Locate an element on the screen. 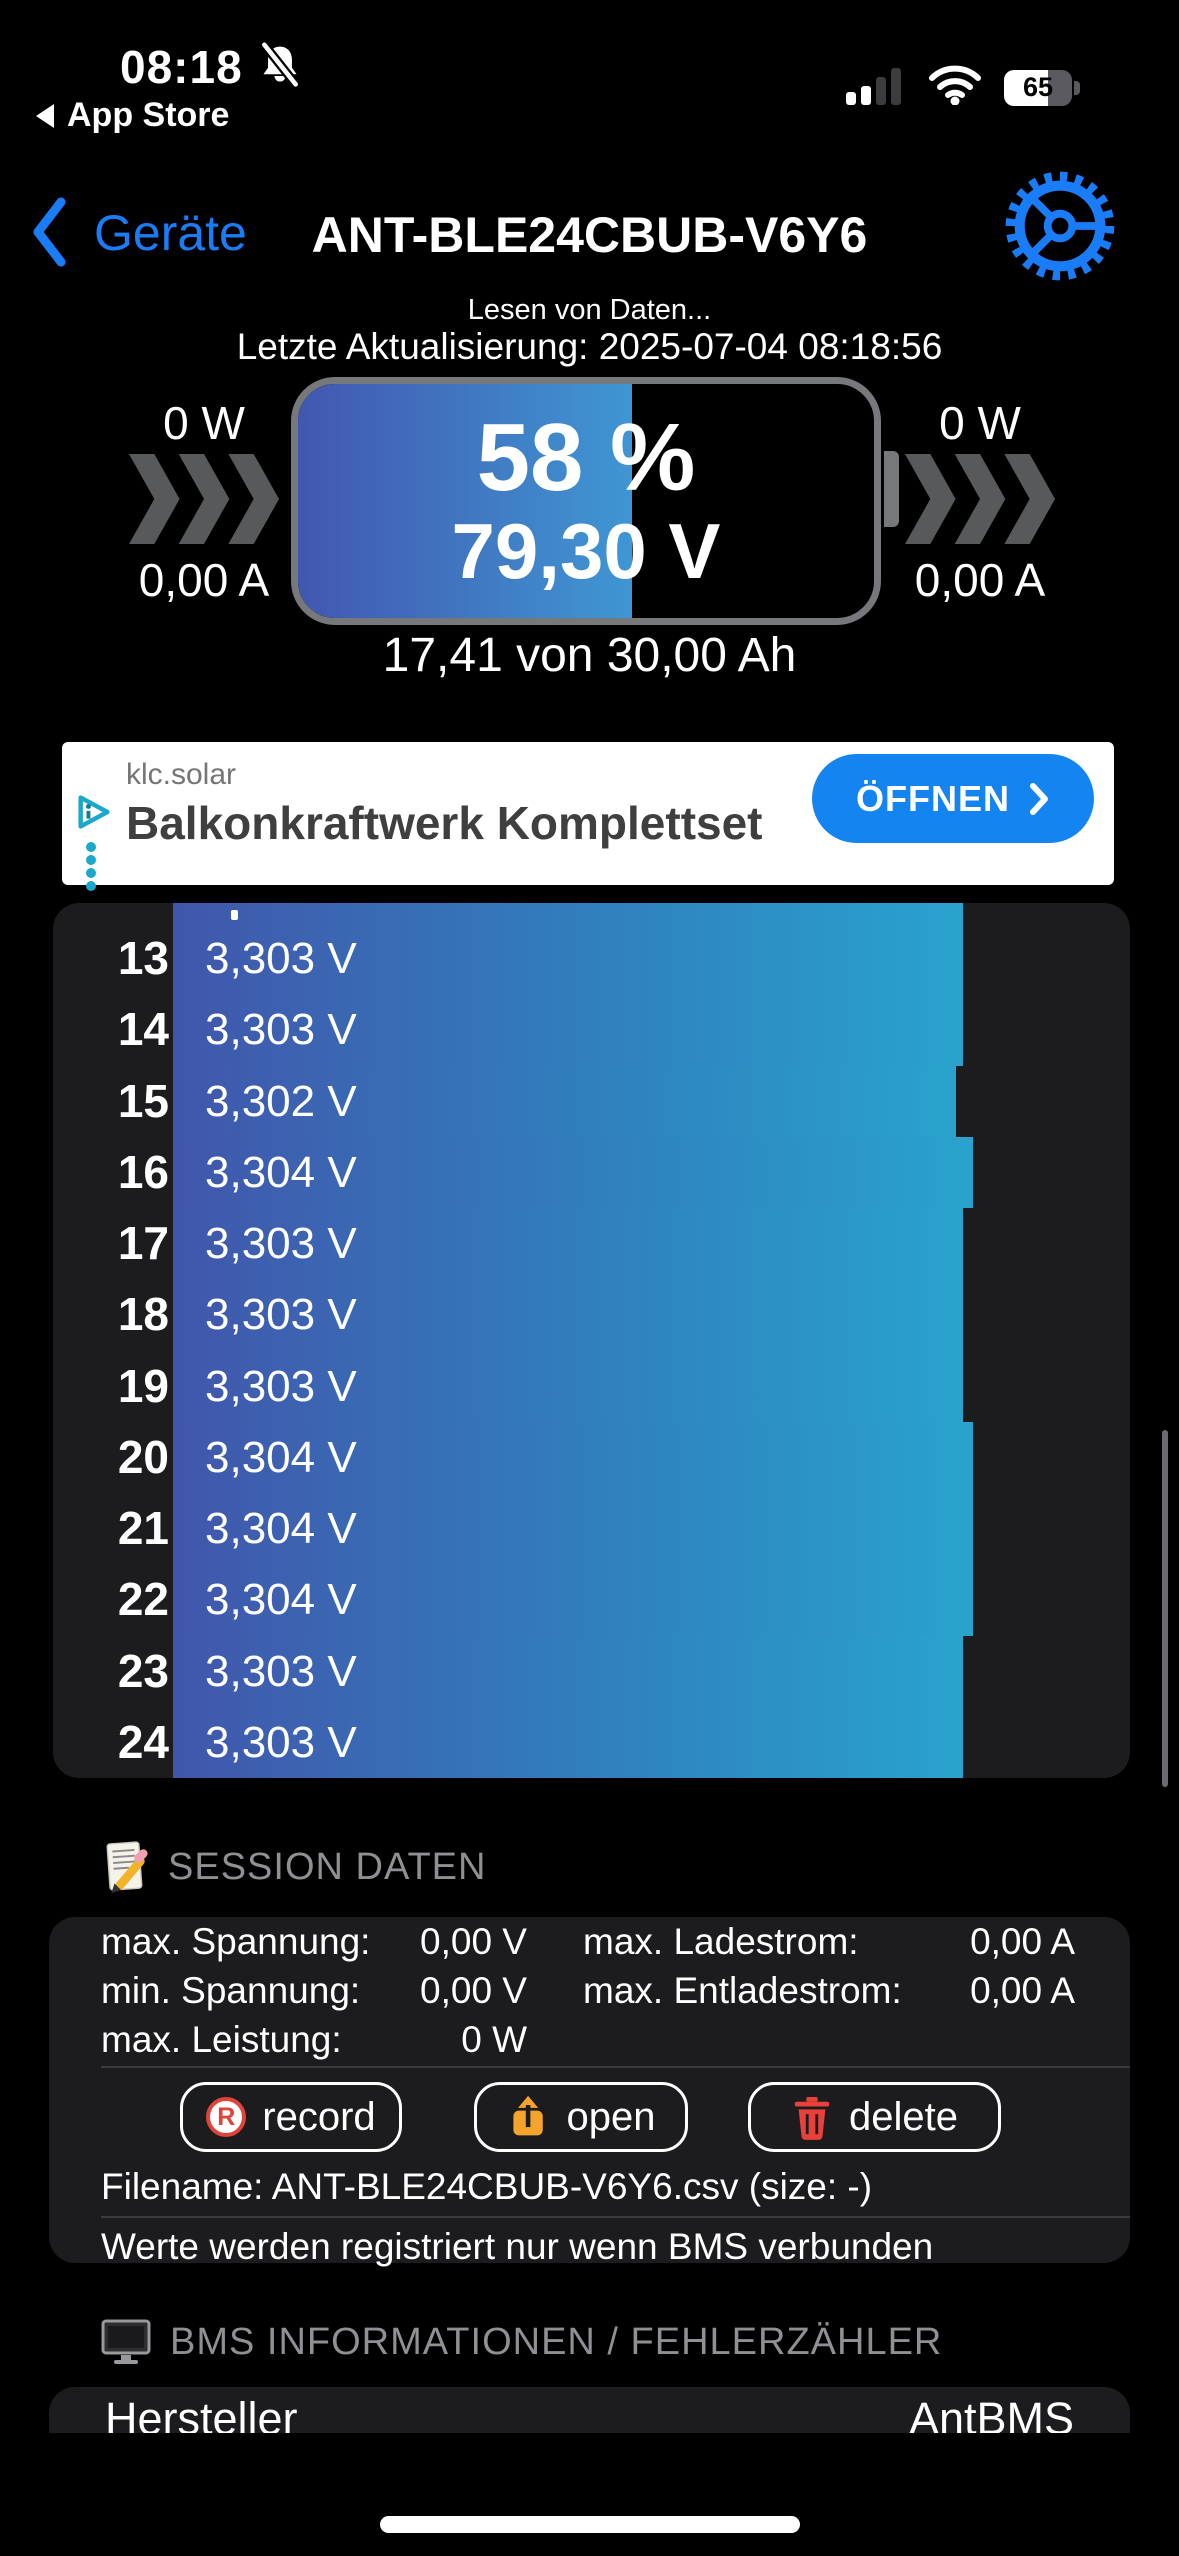 The height and width of the screenshot is (2556, 1179). battery-voltage: 79,30 V is located at coordinates (586, 551).